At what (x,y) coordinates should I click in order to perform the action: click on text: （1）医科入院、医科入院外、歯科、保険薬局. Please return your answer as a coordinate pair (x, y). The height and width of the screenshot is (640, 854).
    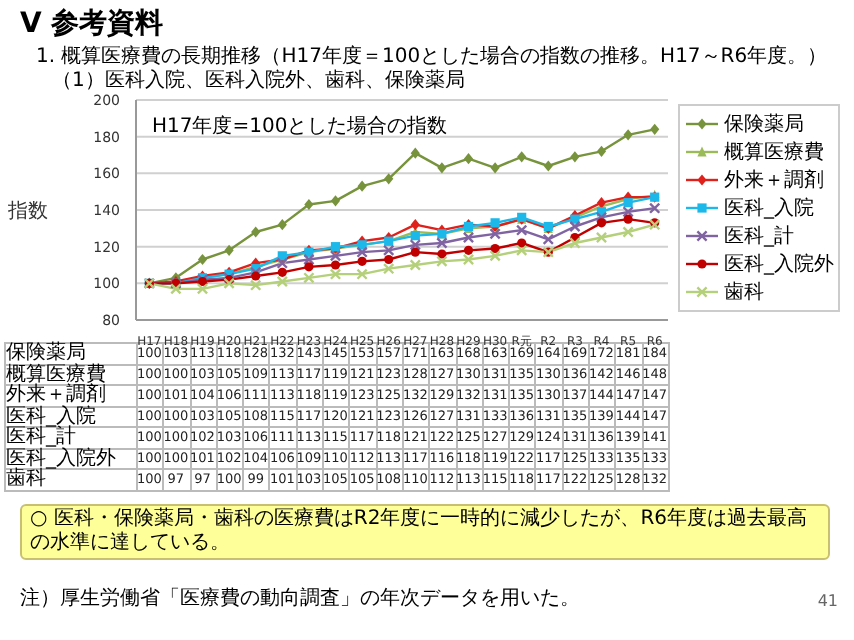
    Looking at the image, I should click on (258, 80).